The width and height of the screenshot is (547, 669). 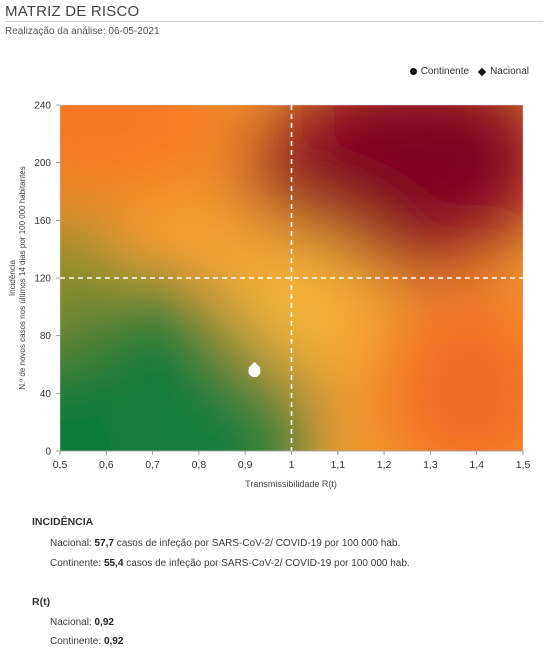 I want to click on y-tick-label: 40, so click(x=46, y=394).